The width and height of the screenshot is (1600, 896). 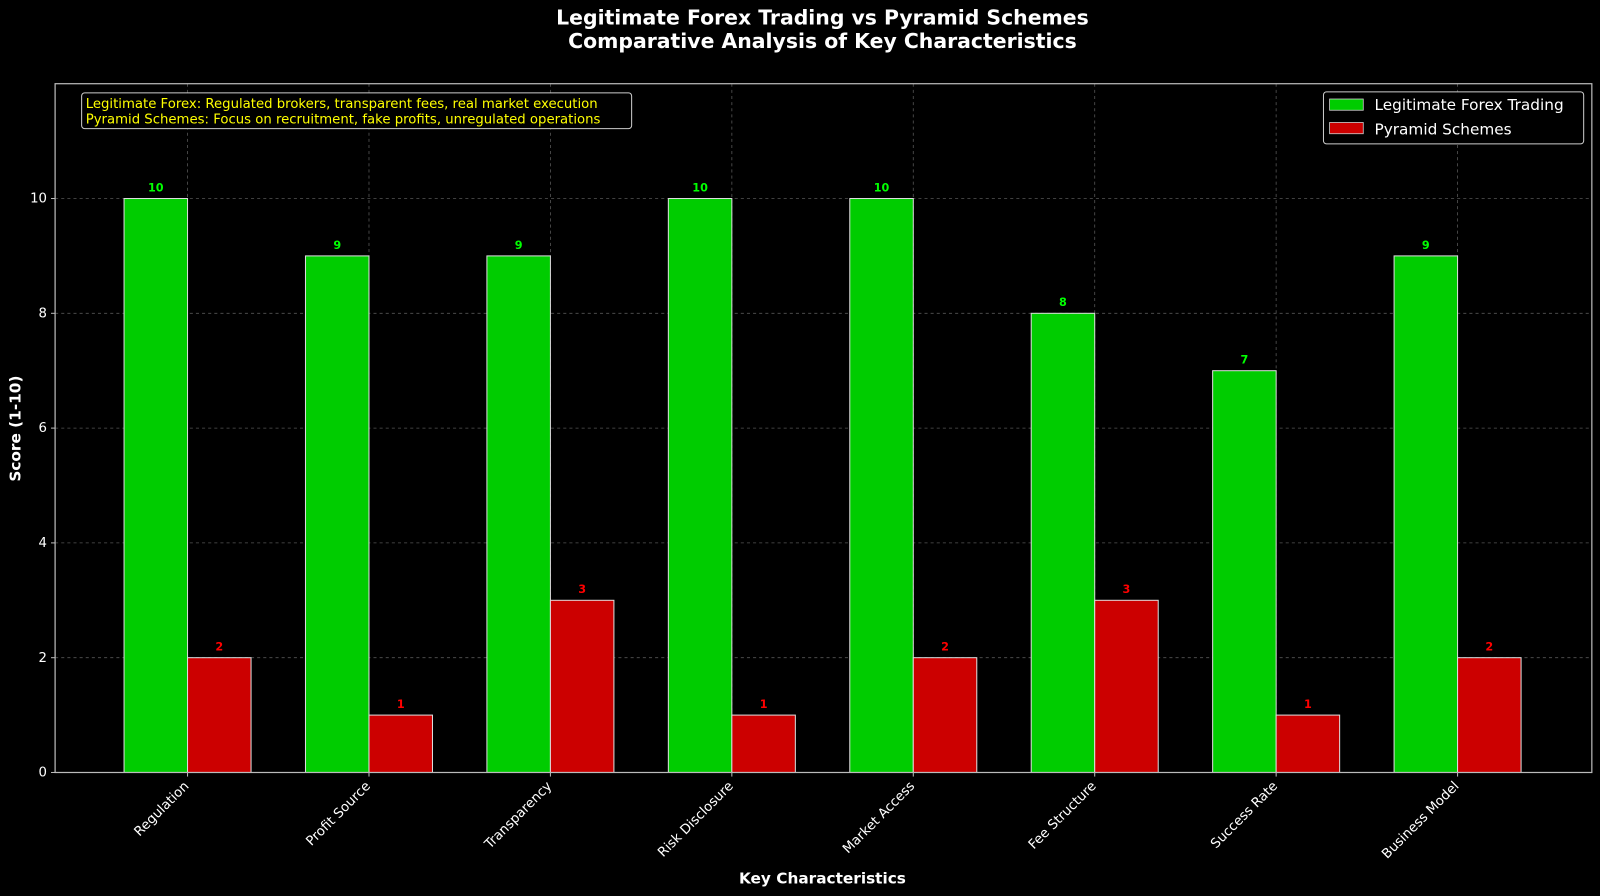 I want to click on data-label: 7, so click(x=1244, y=360).